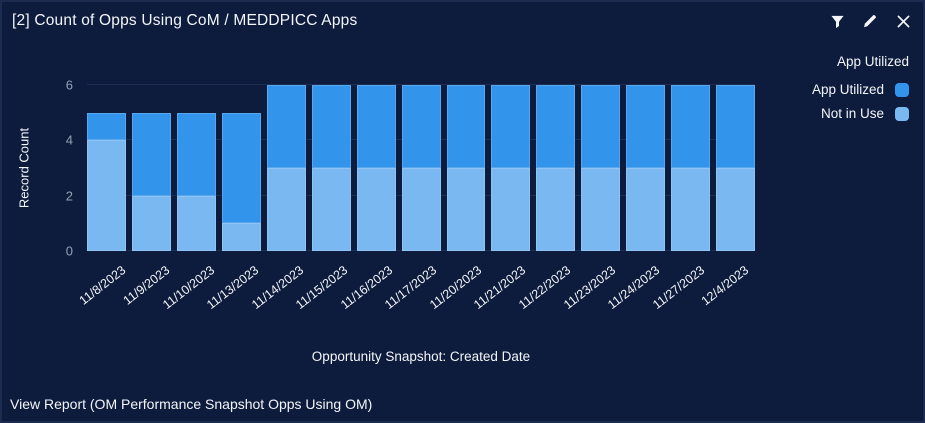 The height and width of the screenshot is (423, 925). What do you see at coordinates (102, 285) in the screenshot?
I see `x-tick-label-11/8/2023: 11/8/2023` at bounding box center [102, 285].